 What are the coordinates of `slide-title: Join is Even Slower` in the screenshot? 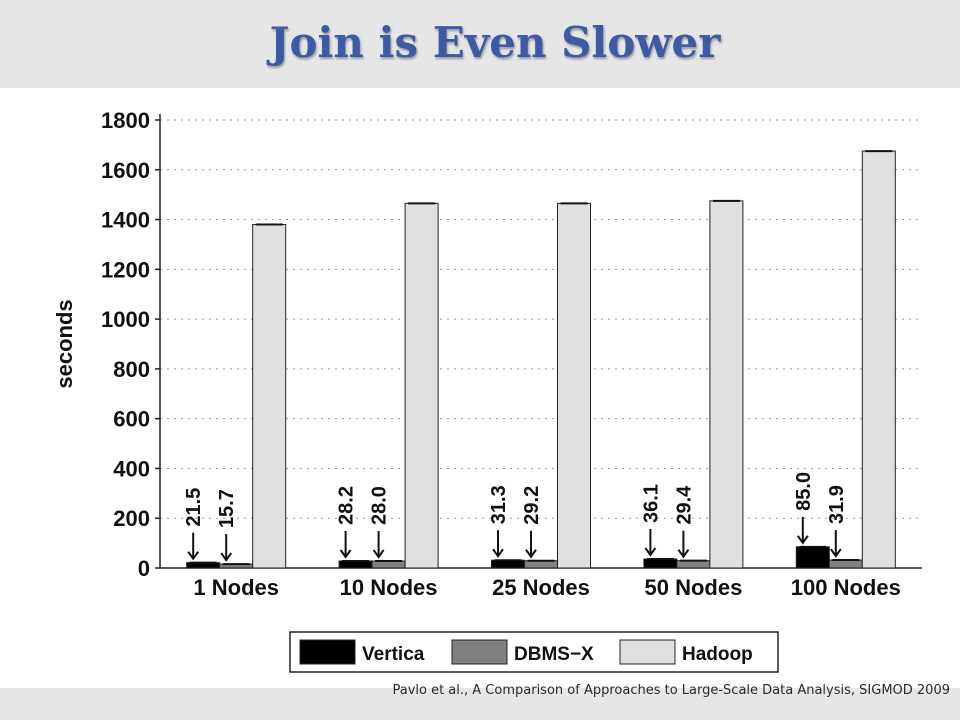 It's located at (495, 42).